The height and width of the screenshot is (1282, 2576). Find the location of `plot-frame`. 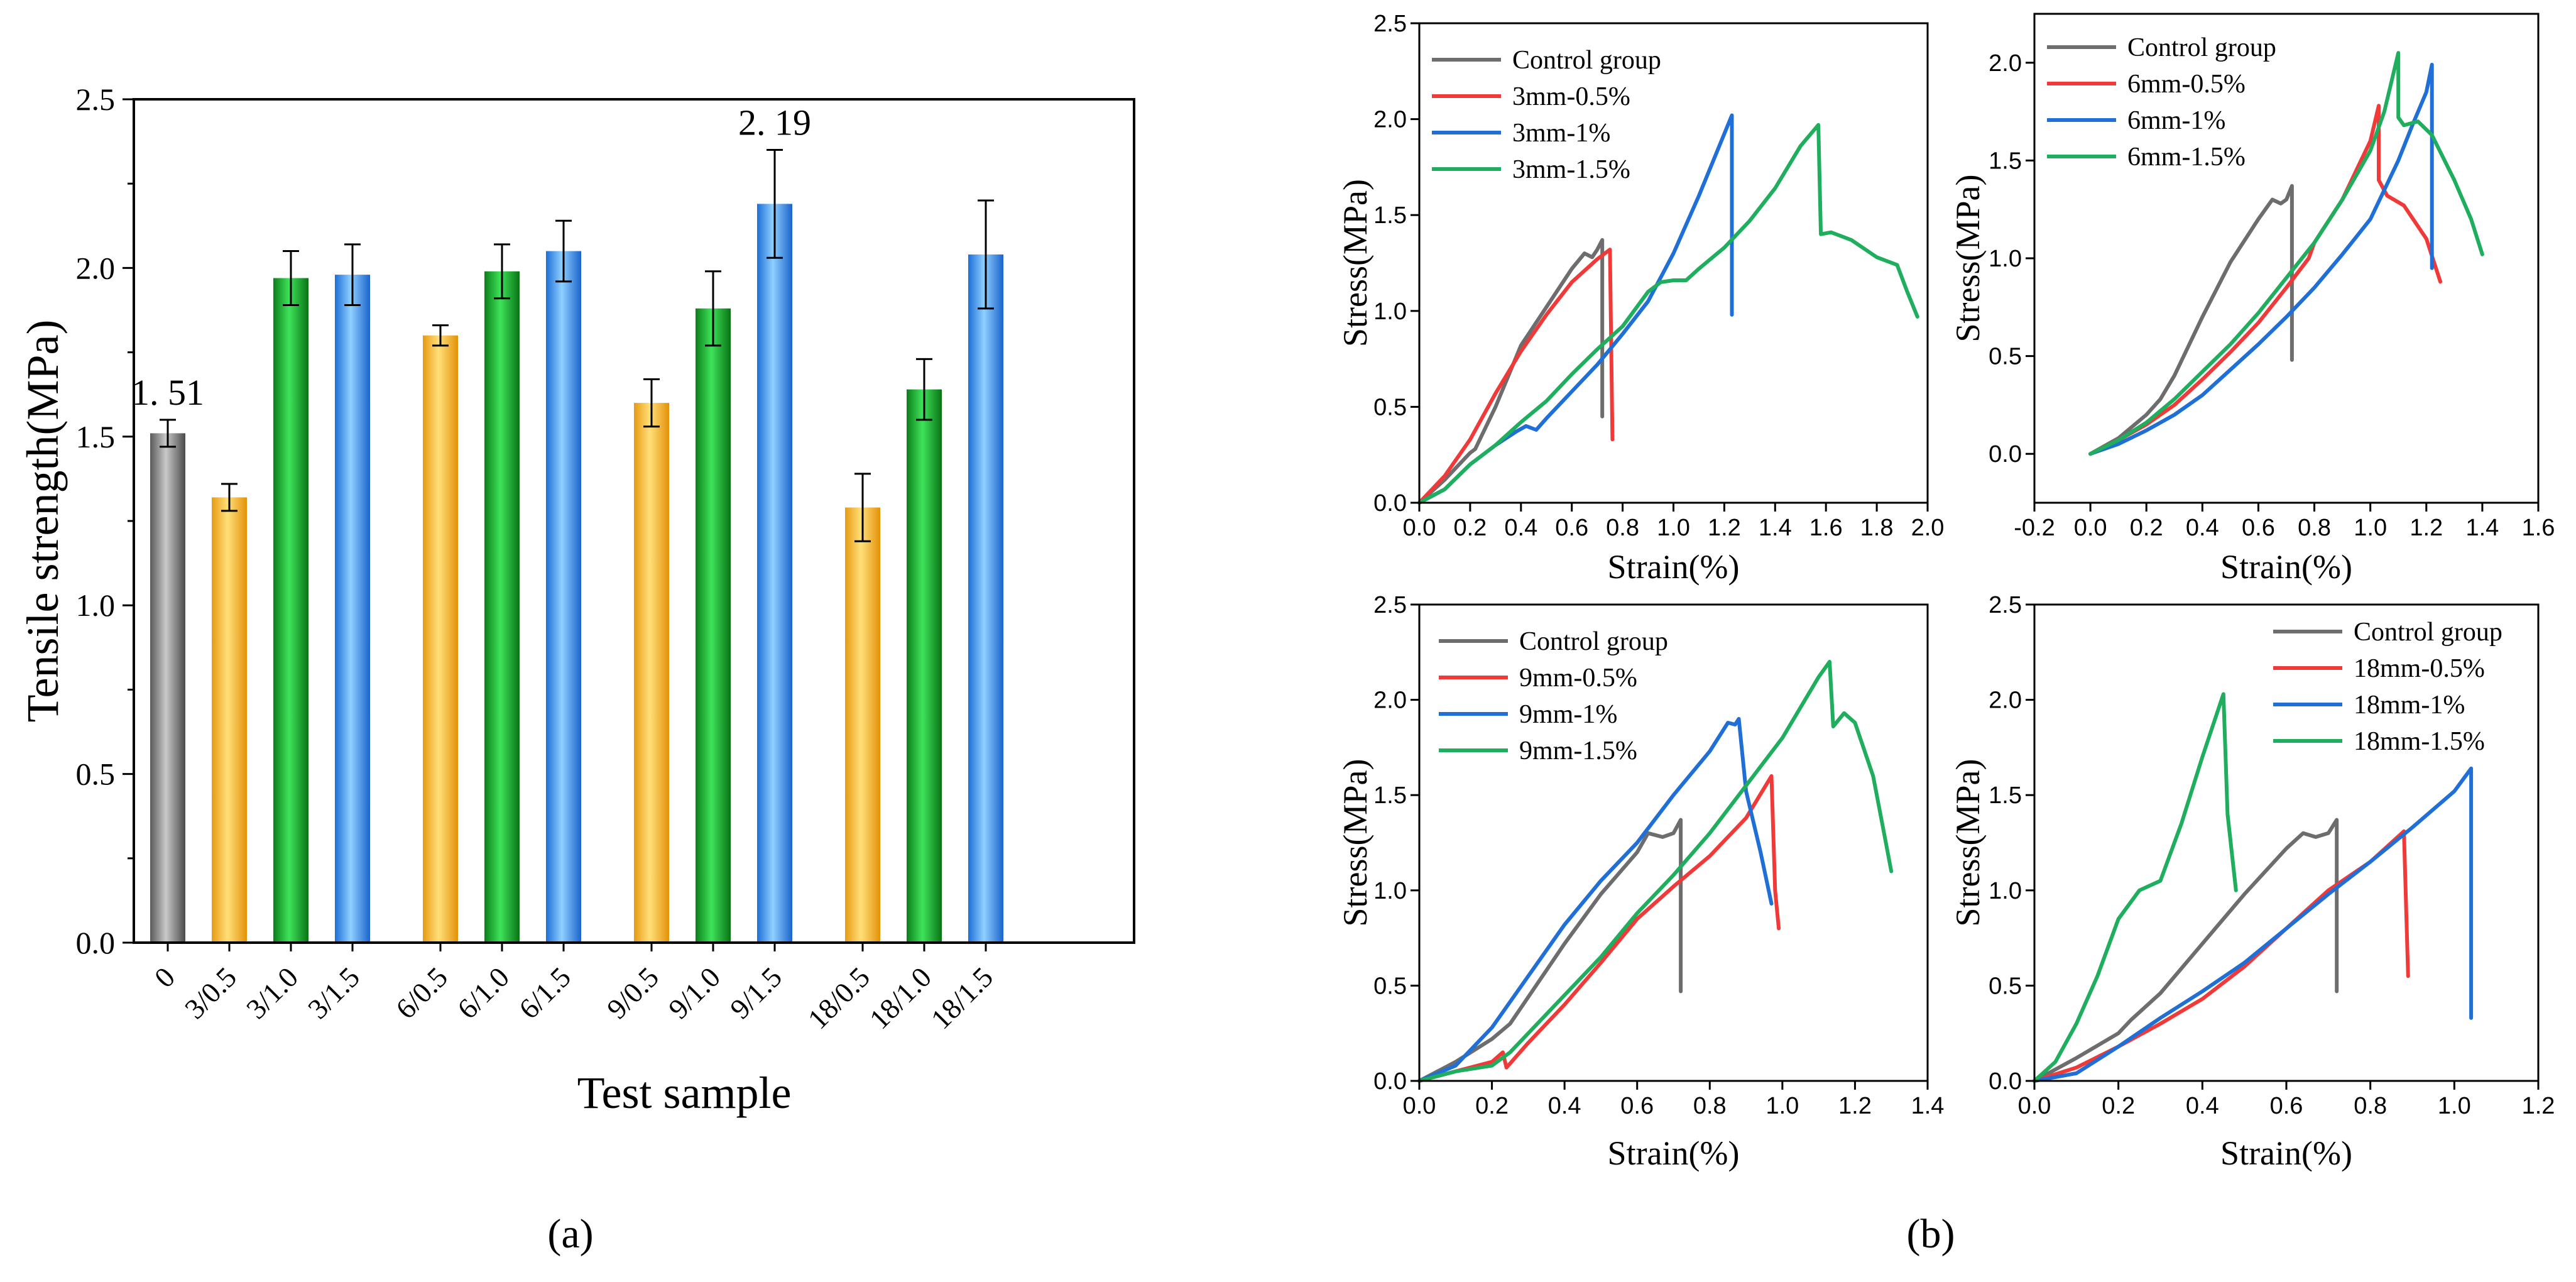

plot-frame is located at coordinates (2287, 258).